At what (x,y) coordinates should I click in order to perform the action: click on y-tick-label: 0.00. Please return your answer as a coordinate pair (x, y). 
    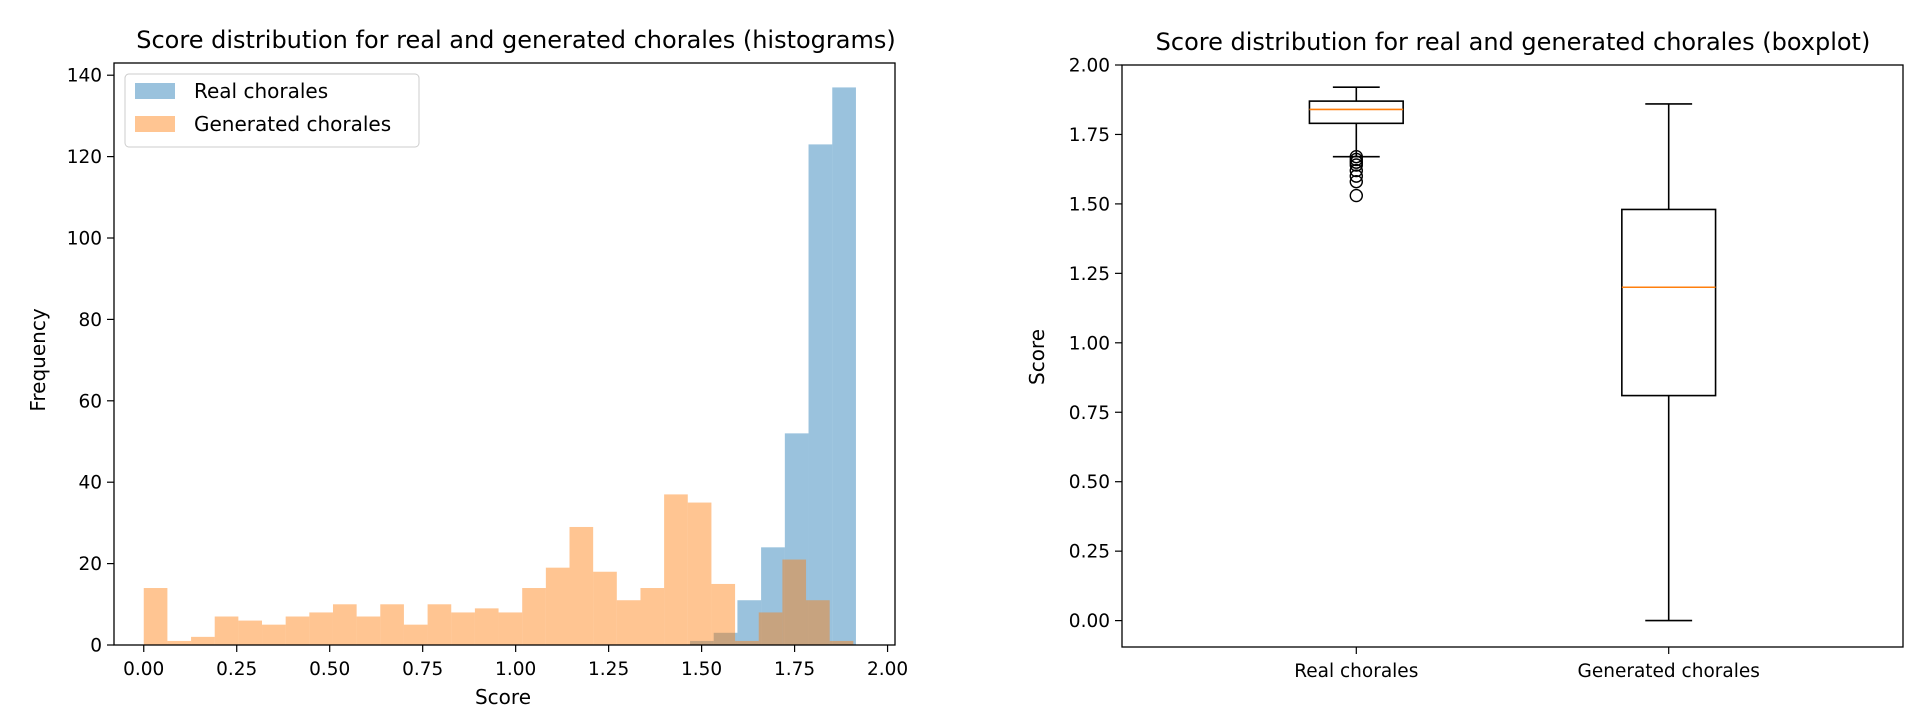
    Looking at the image, I should click on (1089, 621).